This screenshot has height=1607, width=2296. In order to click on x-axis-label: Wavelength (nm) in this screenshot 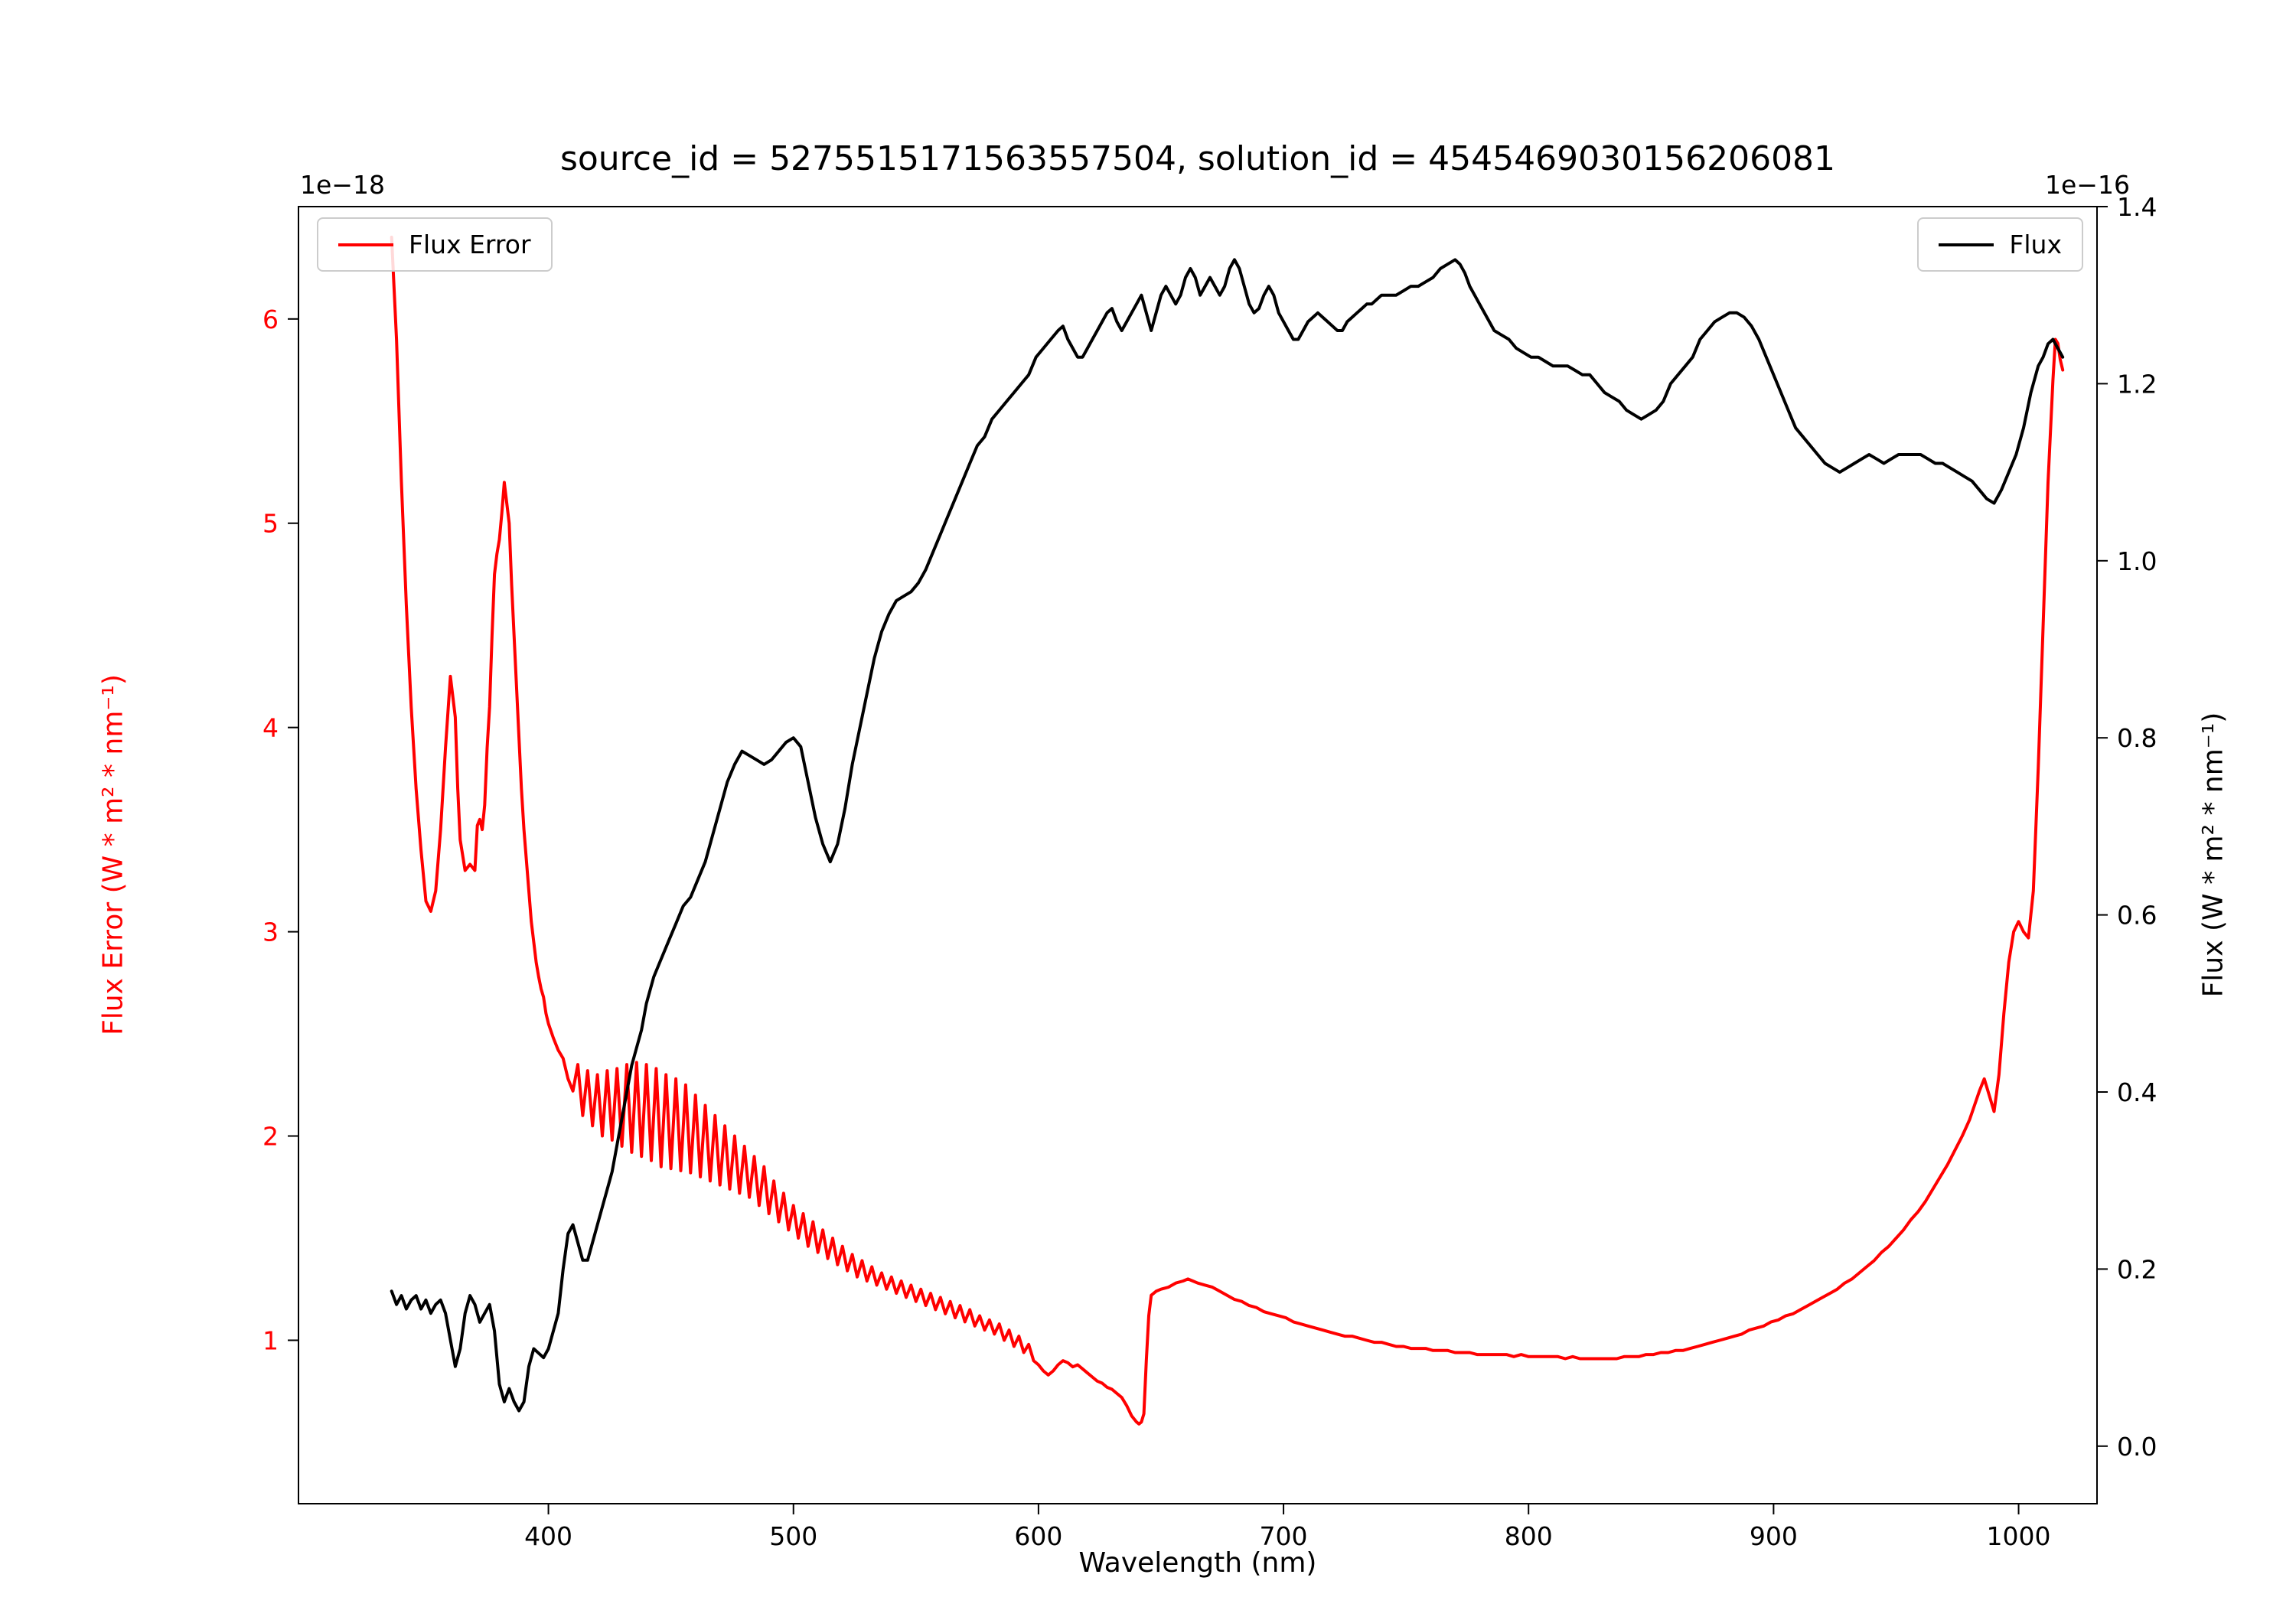, I will do `click(1197, 1563)`.